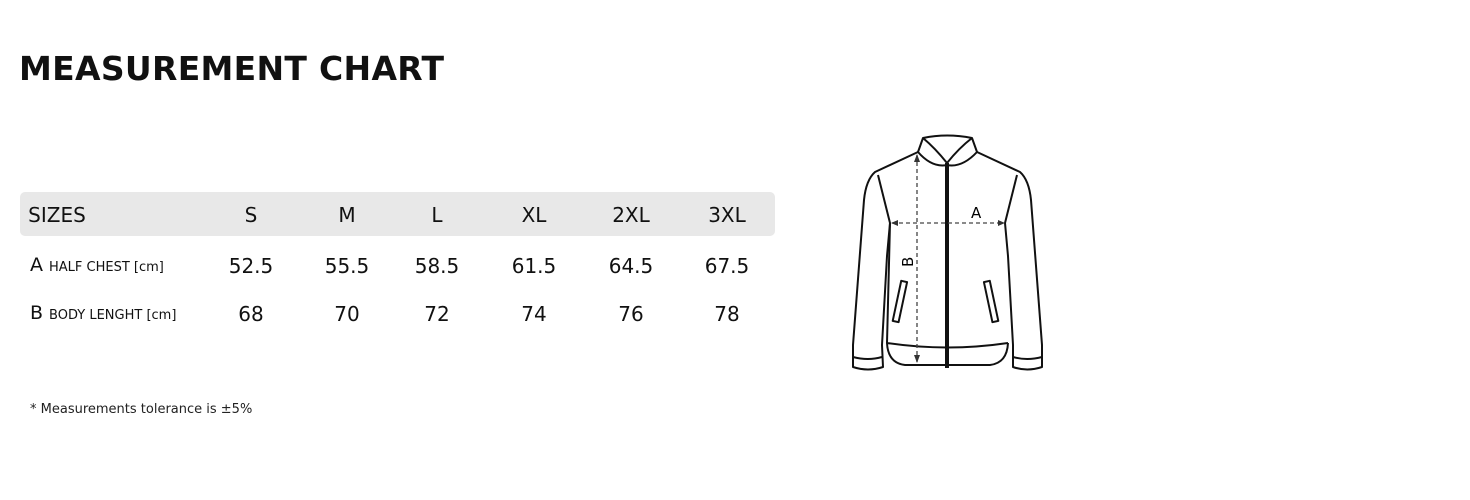 The image size is (1470, 500). I want to click on table-header, so click(397, 214).